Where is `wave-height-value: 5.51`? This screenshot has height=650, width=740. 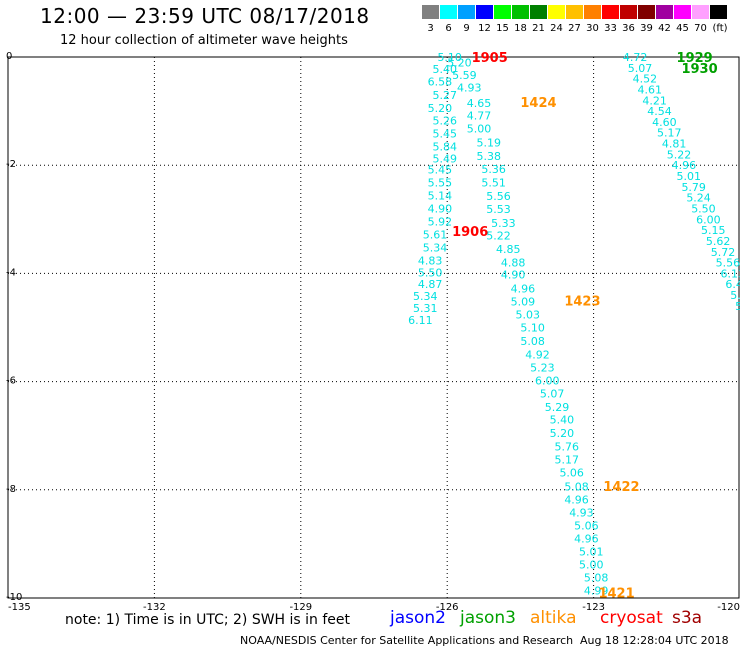
wave-height-value: 5.51 is located at coordinates (493, 183).